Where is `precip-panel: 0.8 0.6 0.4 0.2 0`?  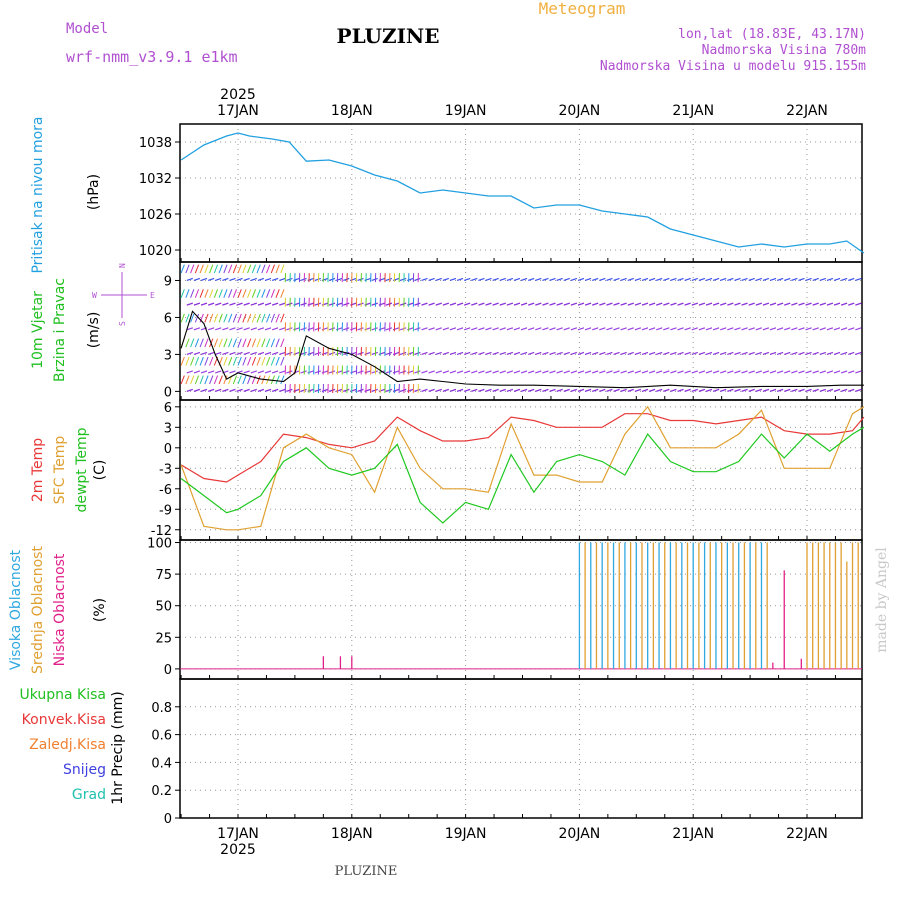
precip-panel: 0.8 0.6 0.4 0.2 0 is located at coordinates (507, 752).